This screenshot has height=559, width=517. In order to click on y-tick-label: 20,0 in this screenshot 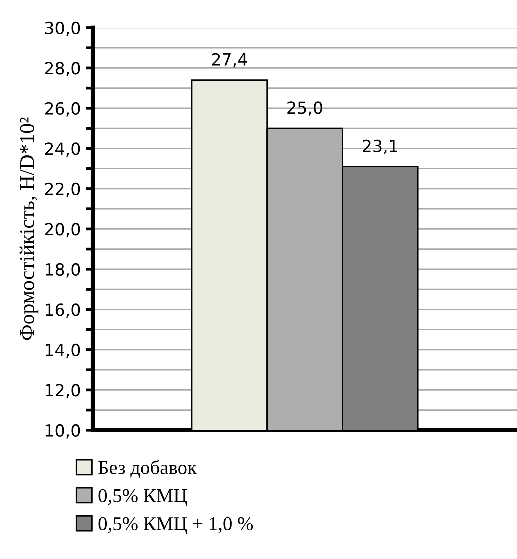, I will do `click(62, 230)`.